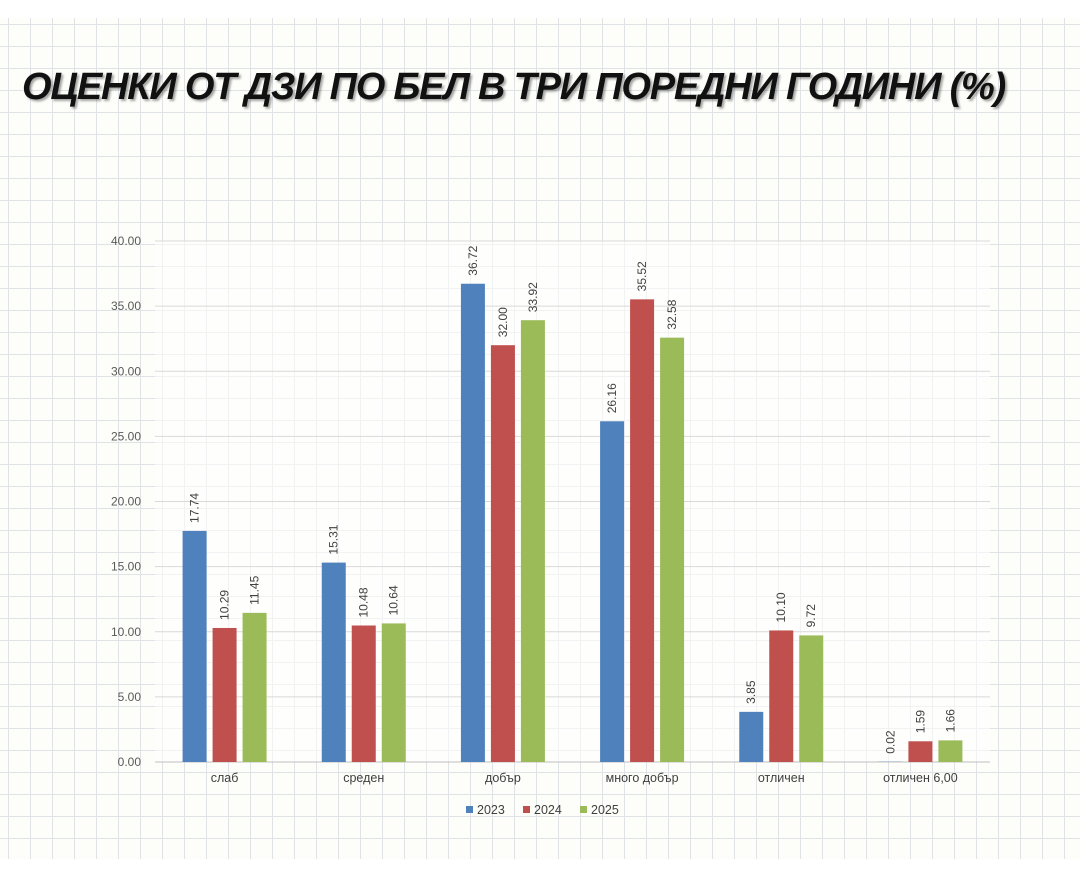 The width and height of the screenshot is (1080, 877). Describe the element at coordinates (126, 241) in the screenshot. I see `y-tick-label: 40.00` at that location.